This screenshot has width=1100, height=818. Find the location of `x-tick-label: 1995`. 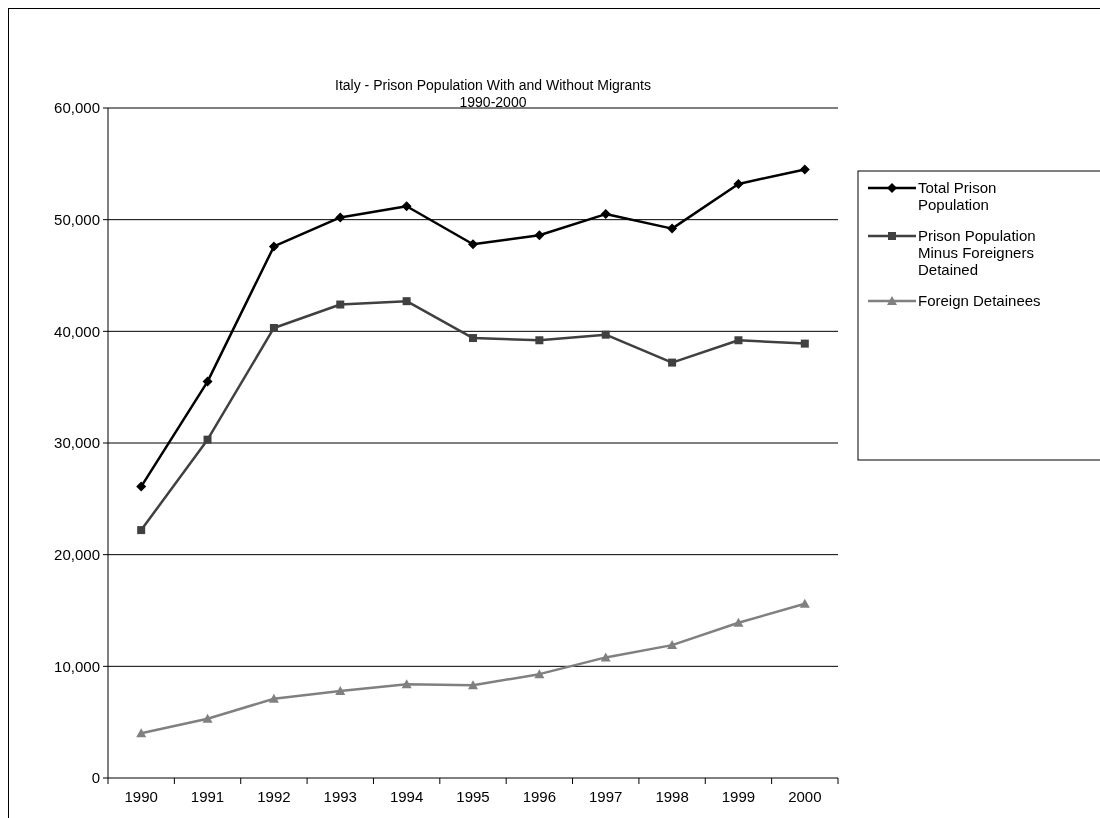

x-tick-label: 1995 is located at coordinates (473, 796).